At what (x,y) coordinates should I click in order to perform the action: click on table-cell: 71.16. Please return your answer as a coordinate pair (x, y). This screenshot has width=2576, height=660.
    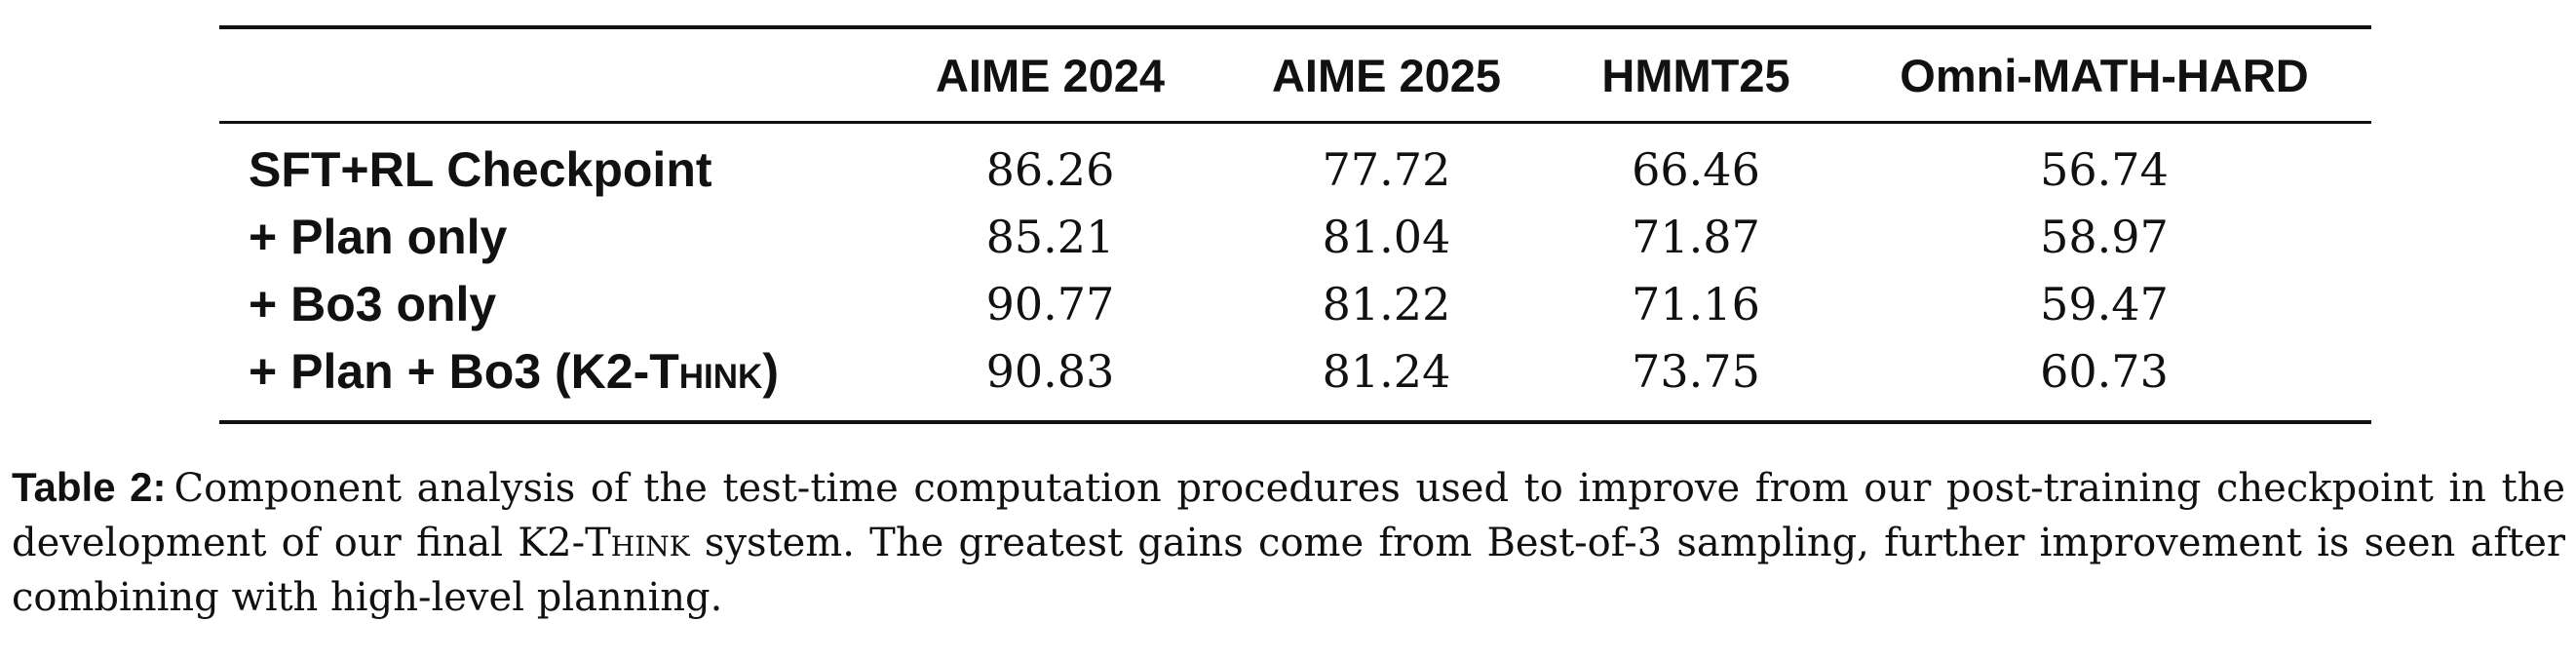
    Looking at the image, I should click on (1696, 304).